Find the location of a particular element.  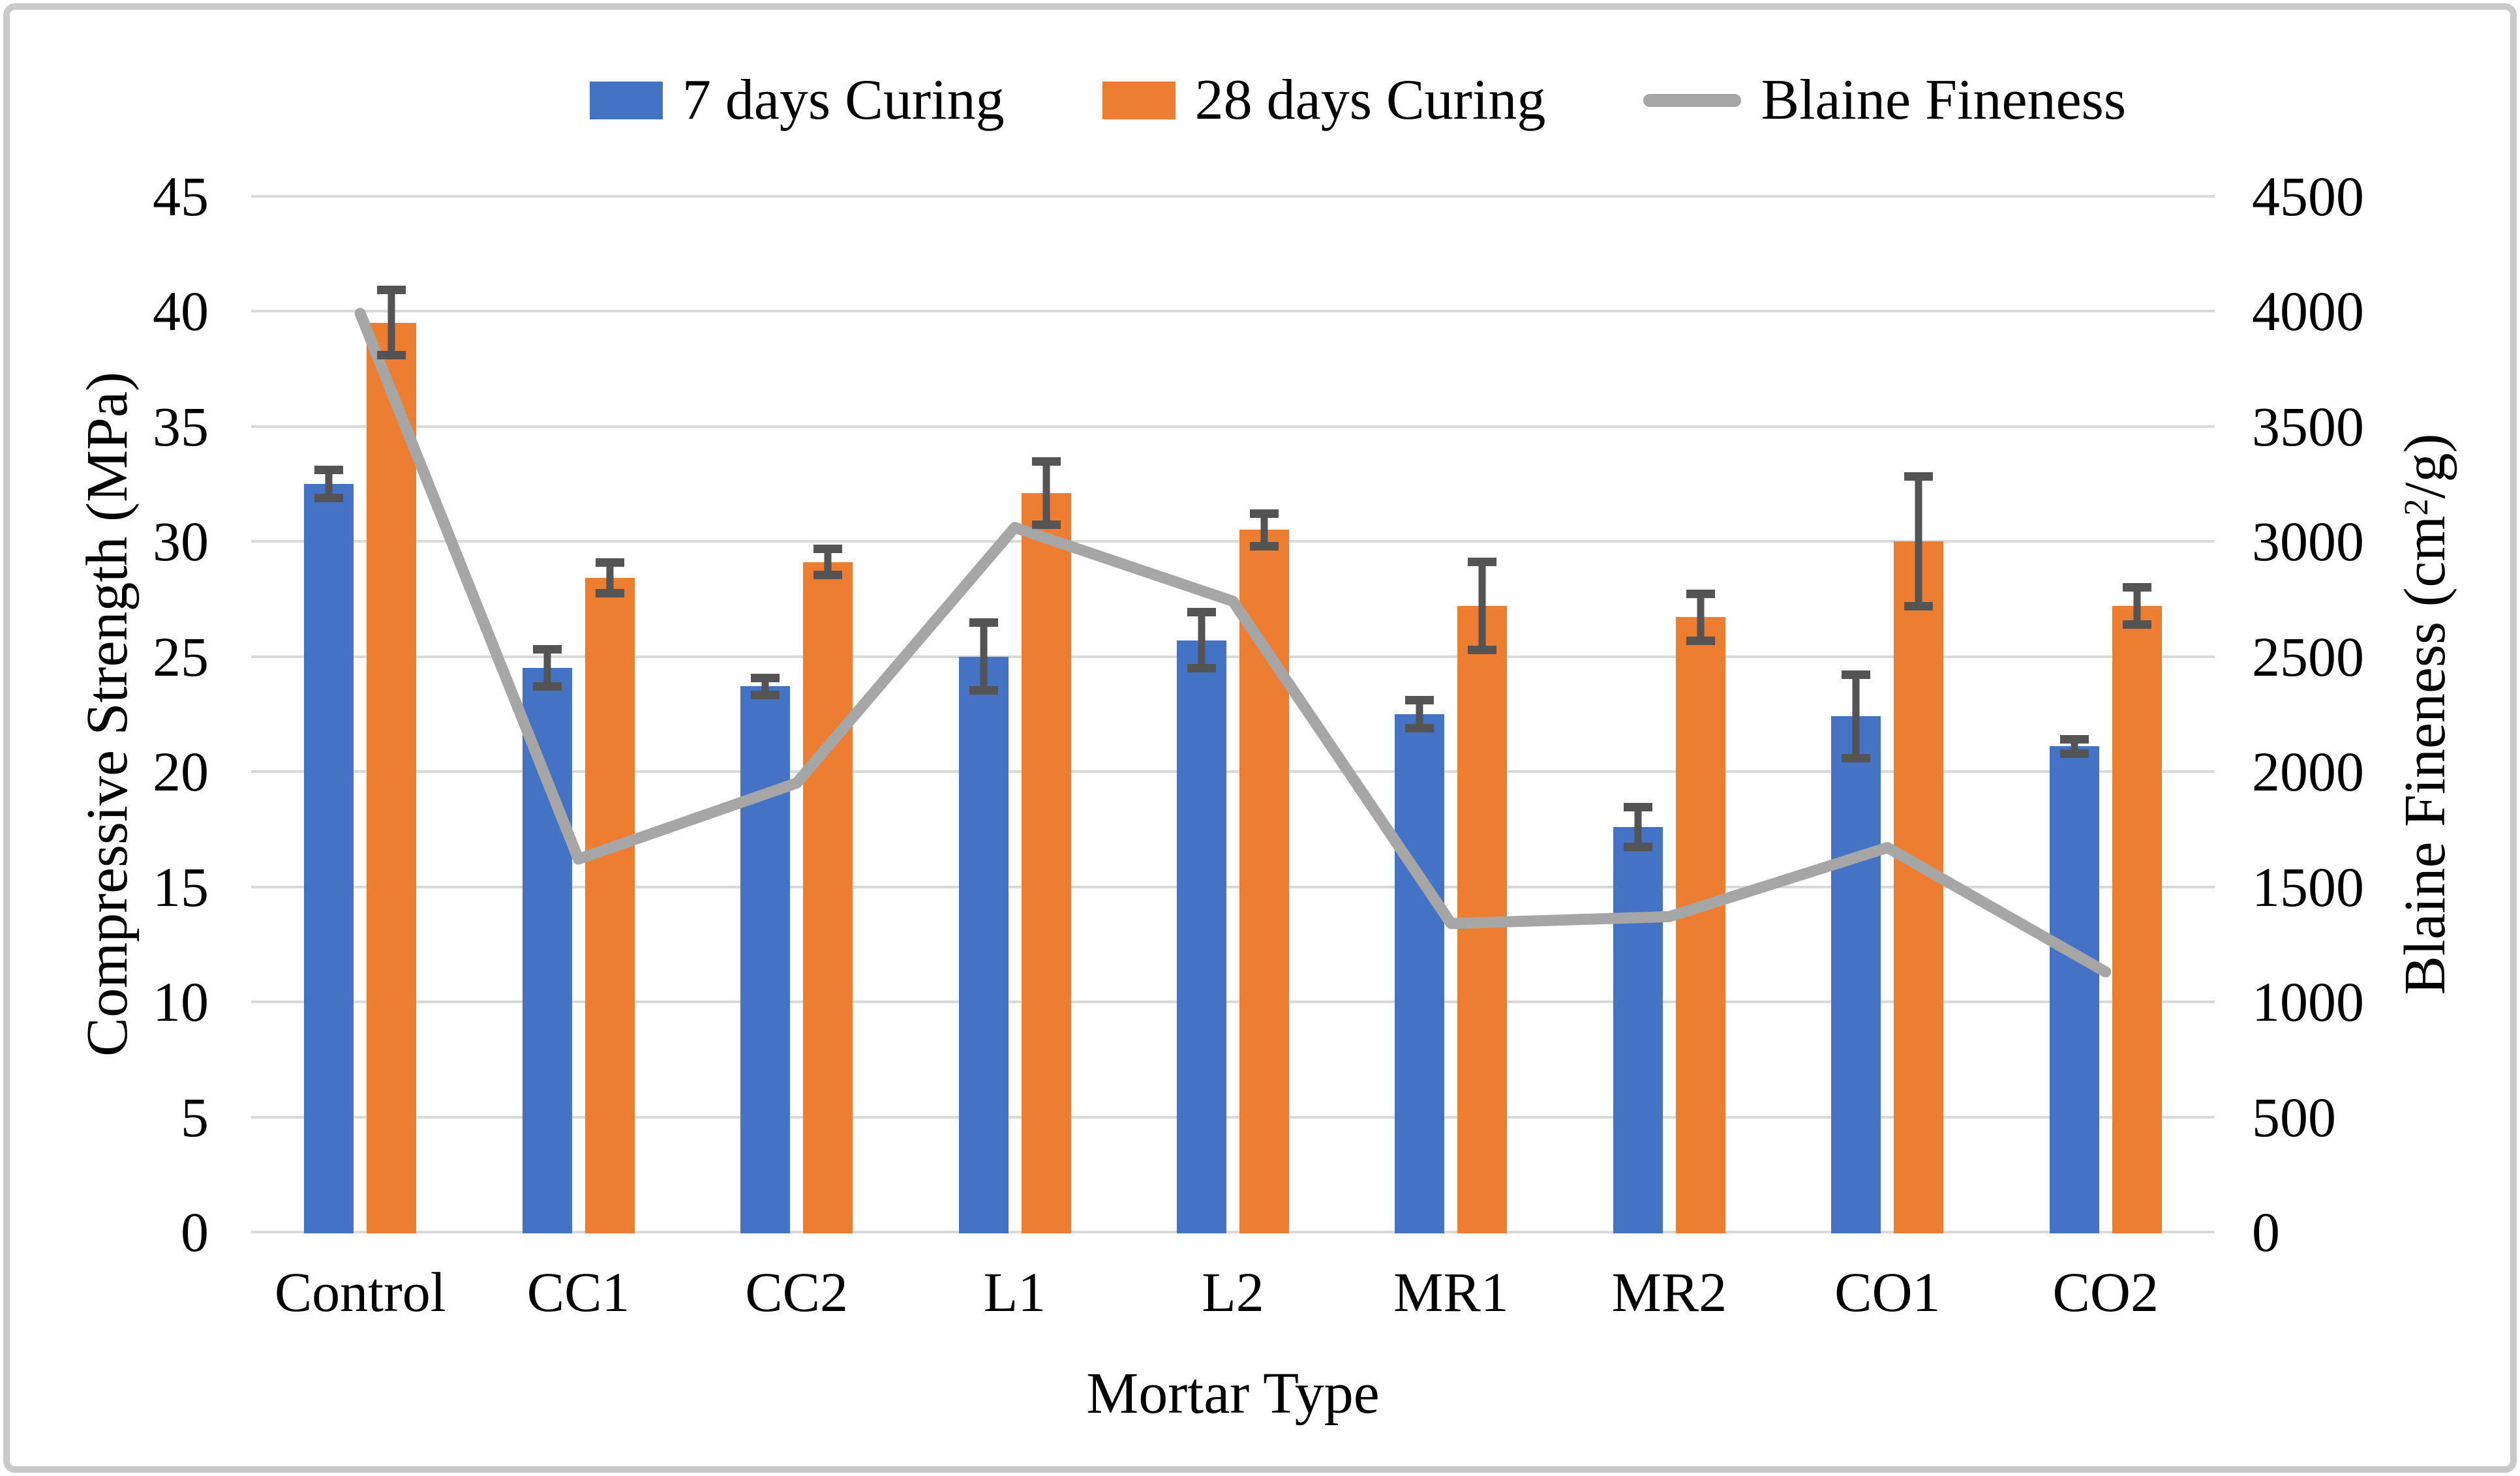

x-axis-tick-mr1: MR1 is located at coordinates (1451, 1292).